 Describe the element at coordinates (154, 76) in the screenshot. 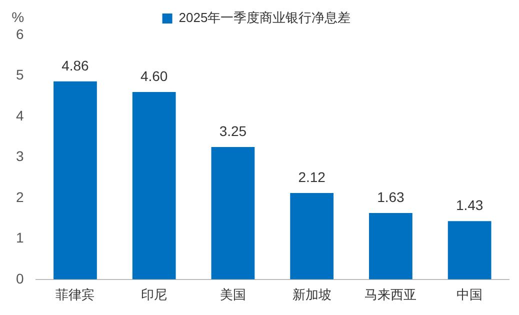

I see `text: 4.60` at that location.